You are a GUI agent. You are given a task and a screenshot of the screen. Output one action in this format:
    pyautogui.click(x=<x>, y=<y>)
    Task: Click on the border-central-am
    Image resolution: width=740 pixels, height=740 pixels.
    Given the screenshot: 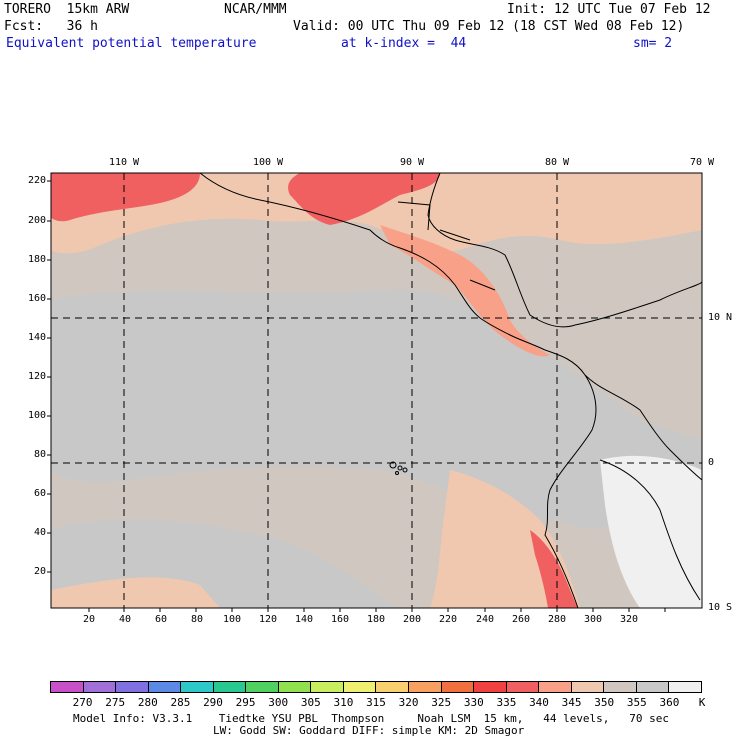 What is the action you would take?
    pyautogui.click(x=446, y=246)
    